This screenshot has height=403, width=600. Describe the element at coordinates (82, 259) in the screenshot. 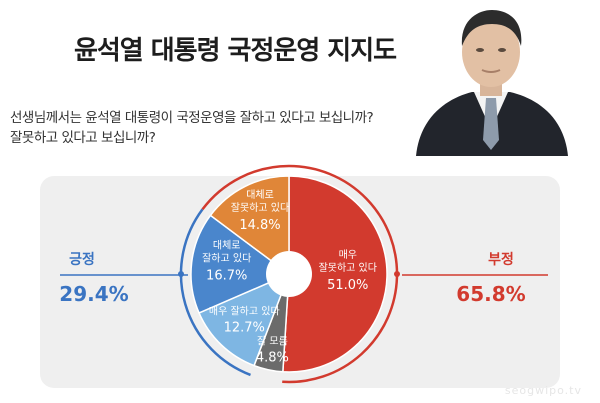

I see `positive-group-label: 긍정` at that location.